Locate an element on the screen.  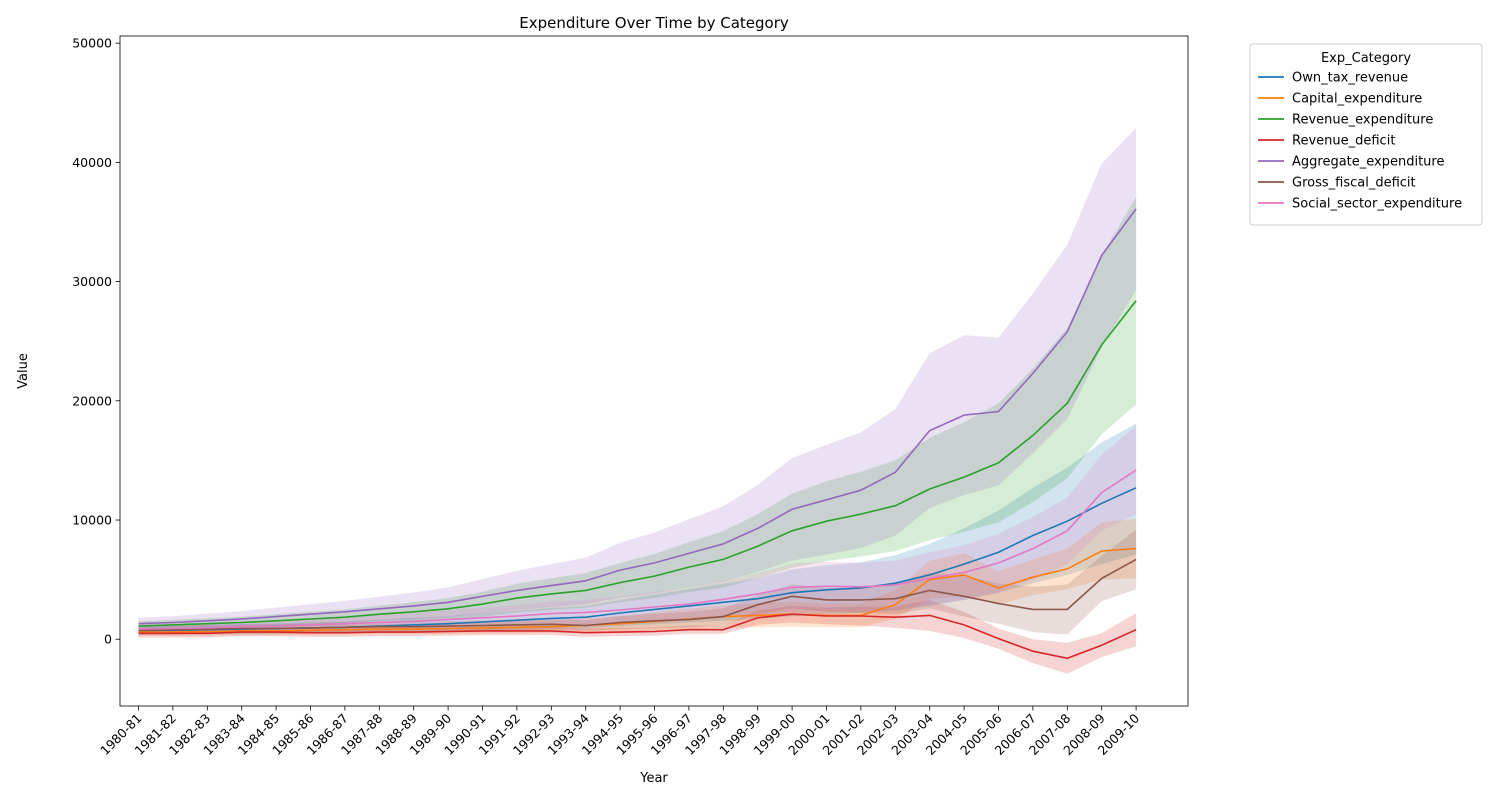
chart-title: Expenditure Over Time by Category is located at coordinates (654, 23).